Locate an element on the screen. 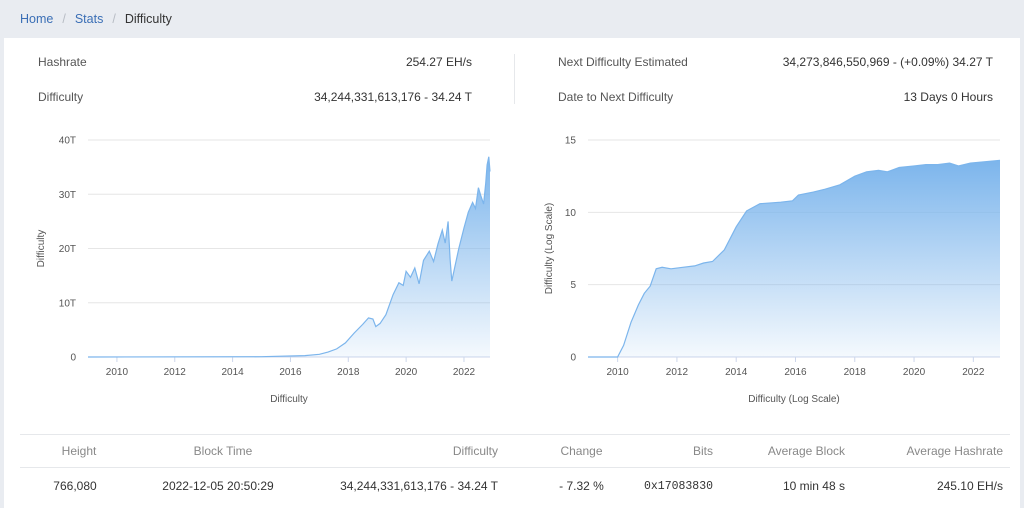 This screenshot has width=1024, height=508. hashrate-label: Hashrate is located at coordinates (62, 62).